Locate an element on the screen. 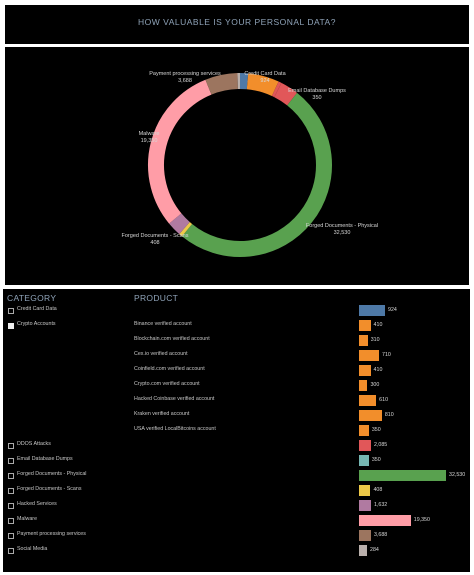 The width and height of the screenshot is (474, 575). category-label: Forged Documents - Physical is located at coordinates (52, 474).